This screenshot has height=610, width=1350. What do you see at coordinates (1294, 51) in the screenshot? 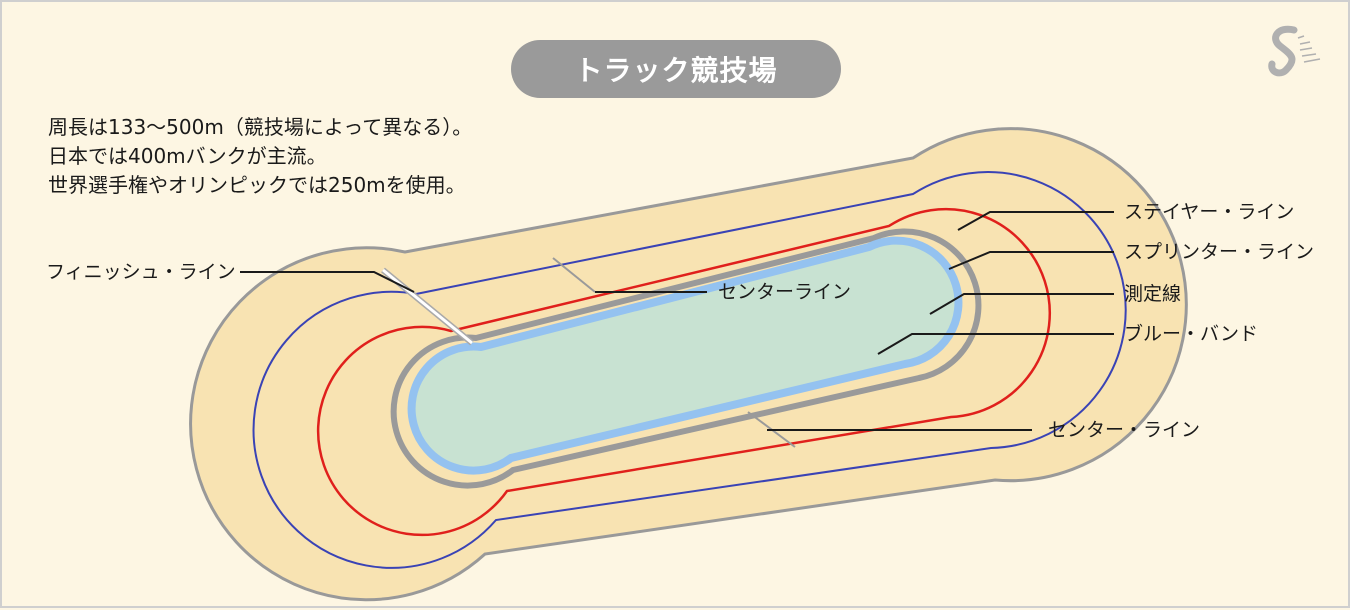
I see `brand-logo-icon` at bounding box center [1294, 51].